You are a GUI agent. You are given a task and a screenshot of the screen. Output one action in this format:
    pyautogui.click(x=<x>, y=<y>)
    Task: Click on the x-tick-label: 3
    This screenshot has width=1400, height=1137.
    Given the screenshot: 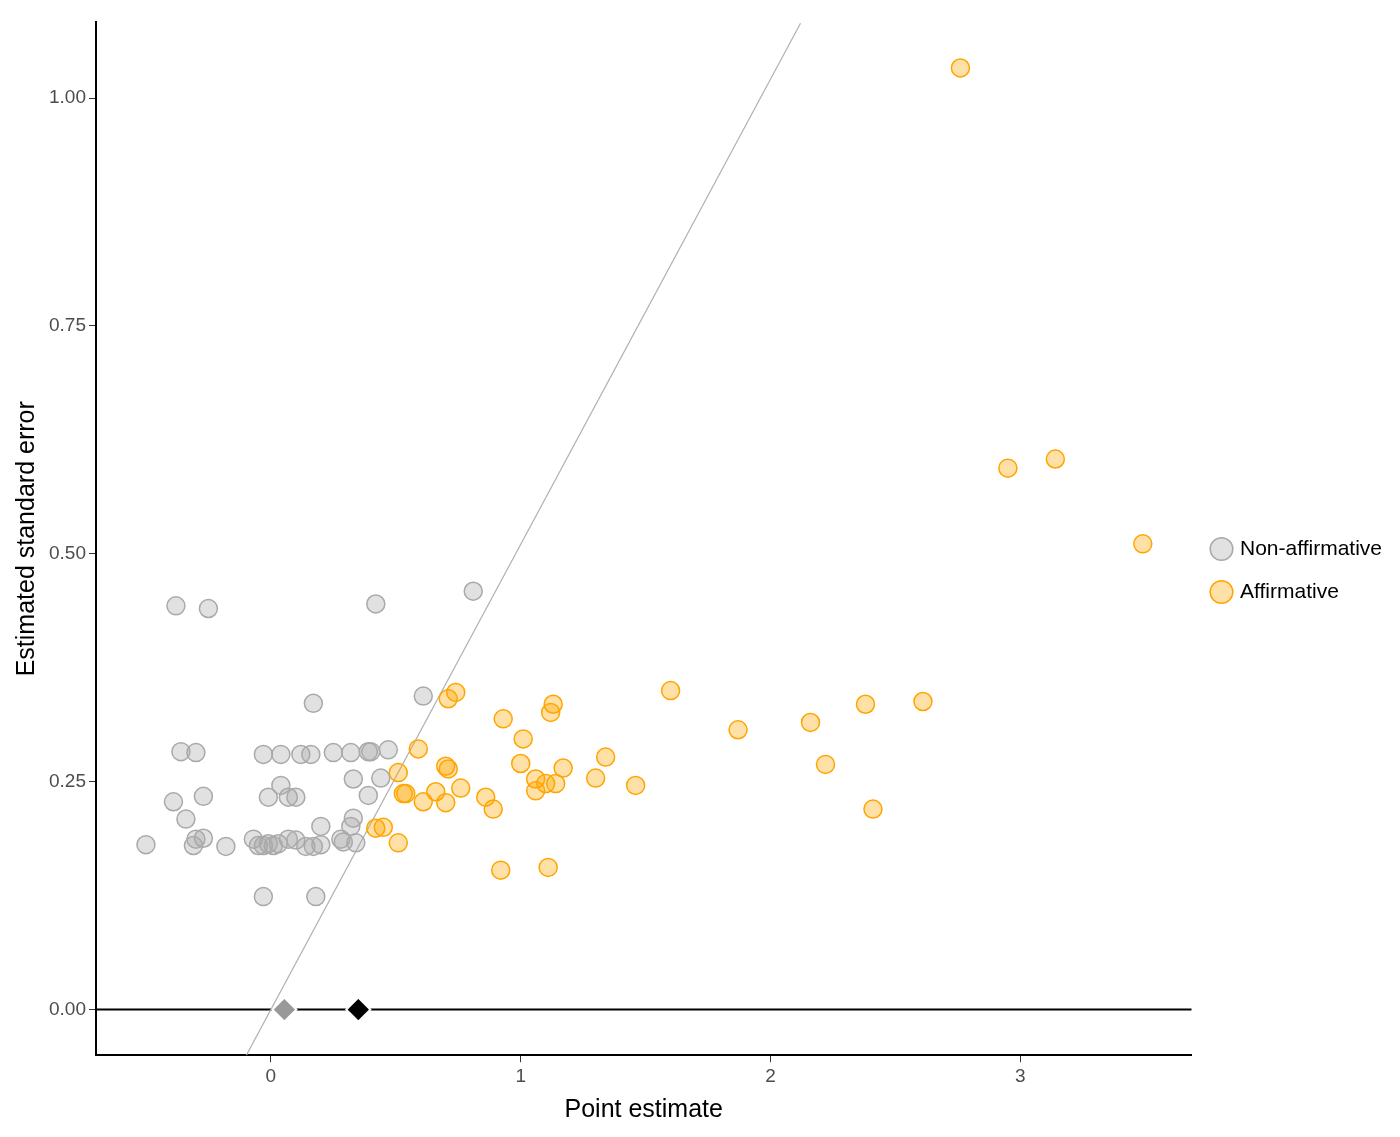 What is the action you would take?
    pyautogui.click(x=1020, y=1075)
    